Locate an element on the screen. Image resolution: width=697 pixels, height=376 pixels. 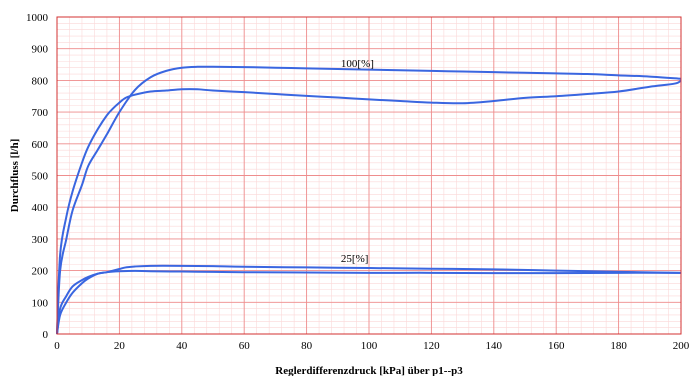
series-annotation: 25[%] is located at coordinates (355, 259).